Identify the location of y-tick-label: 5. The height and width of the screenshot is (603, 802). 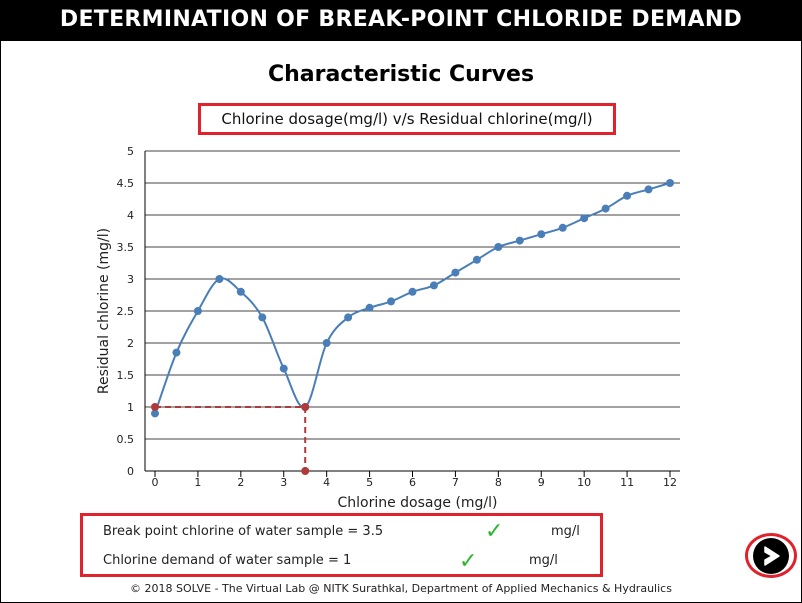
(130, 151).